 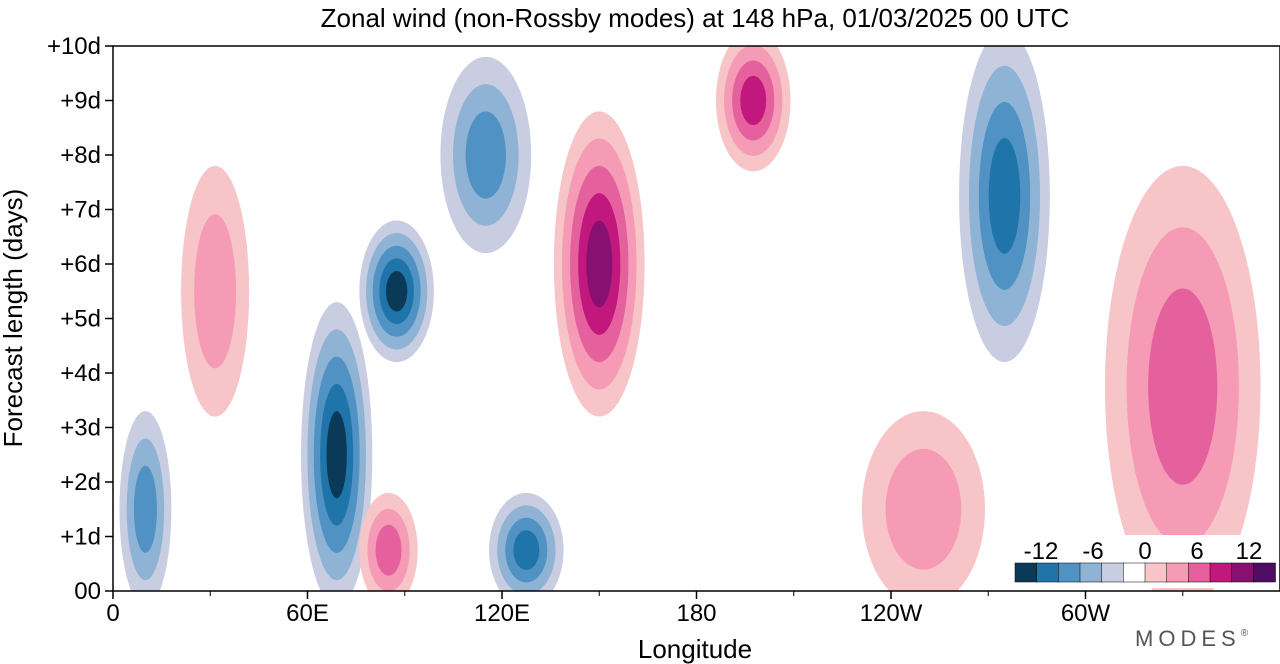 I want to click on x-tick-label: 60E, so click(x=307, y=613).